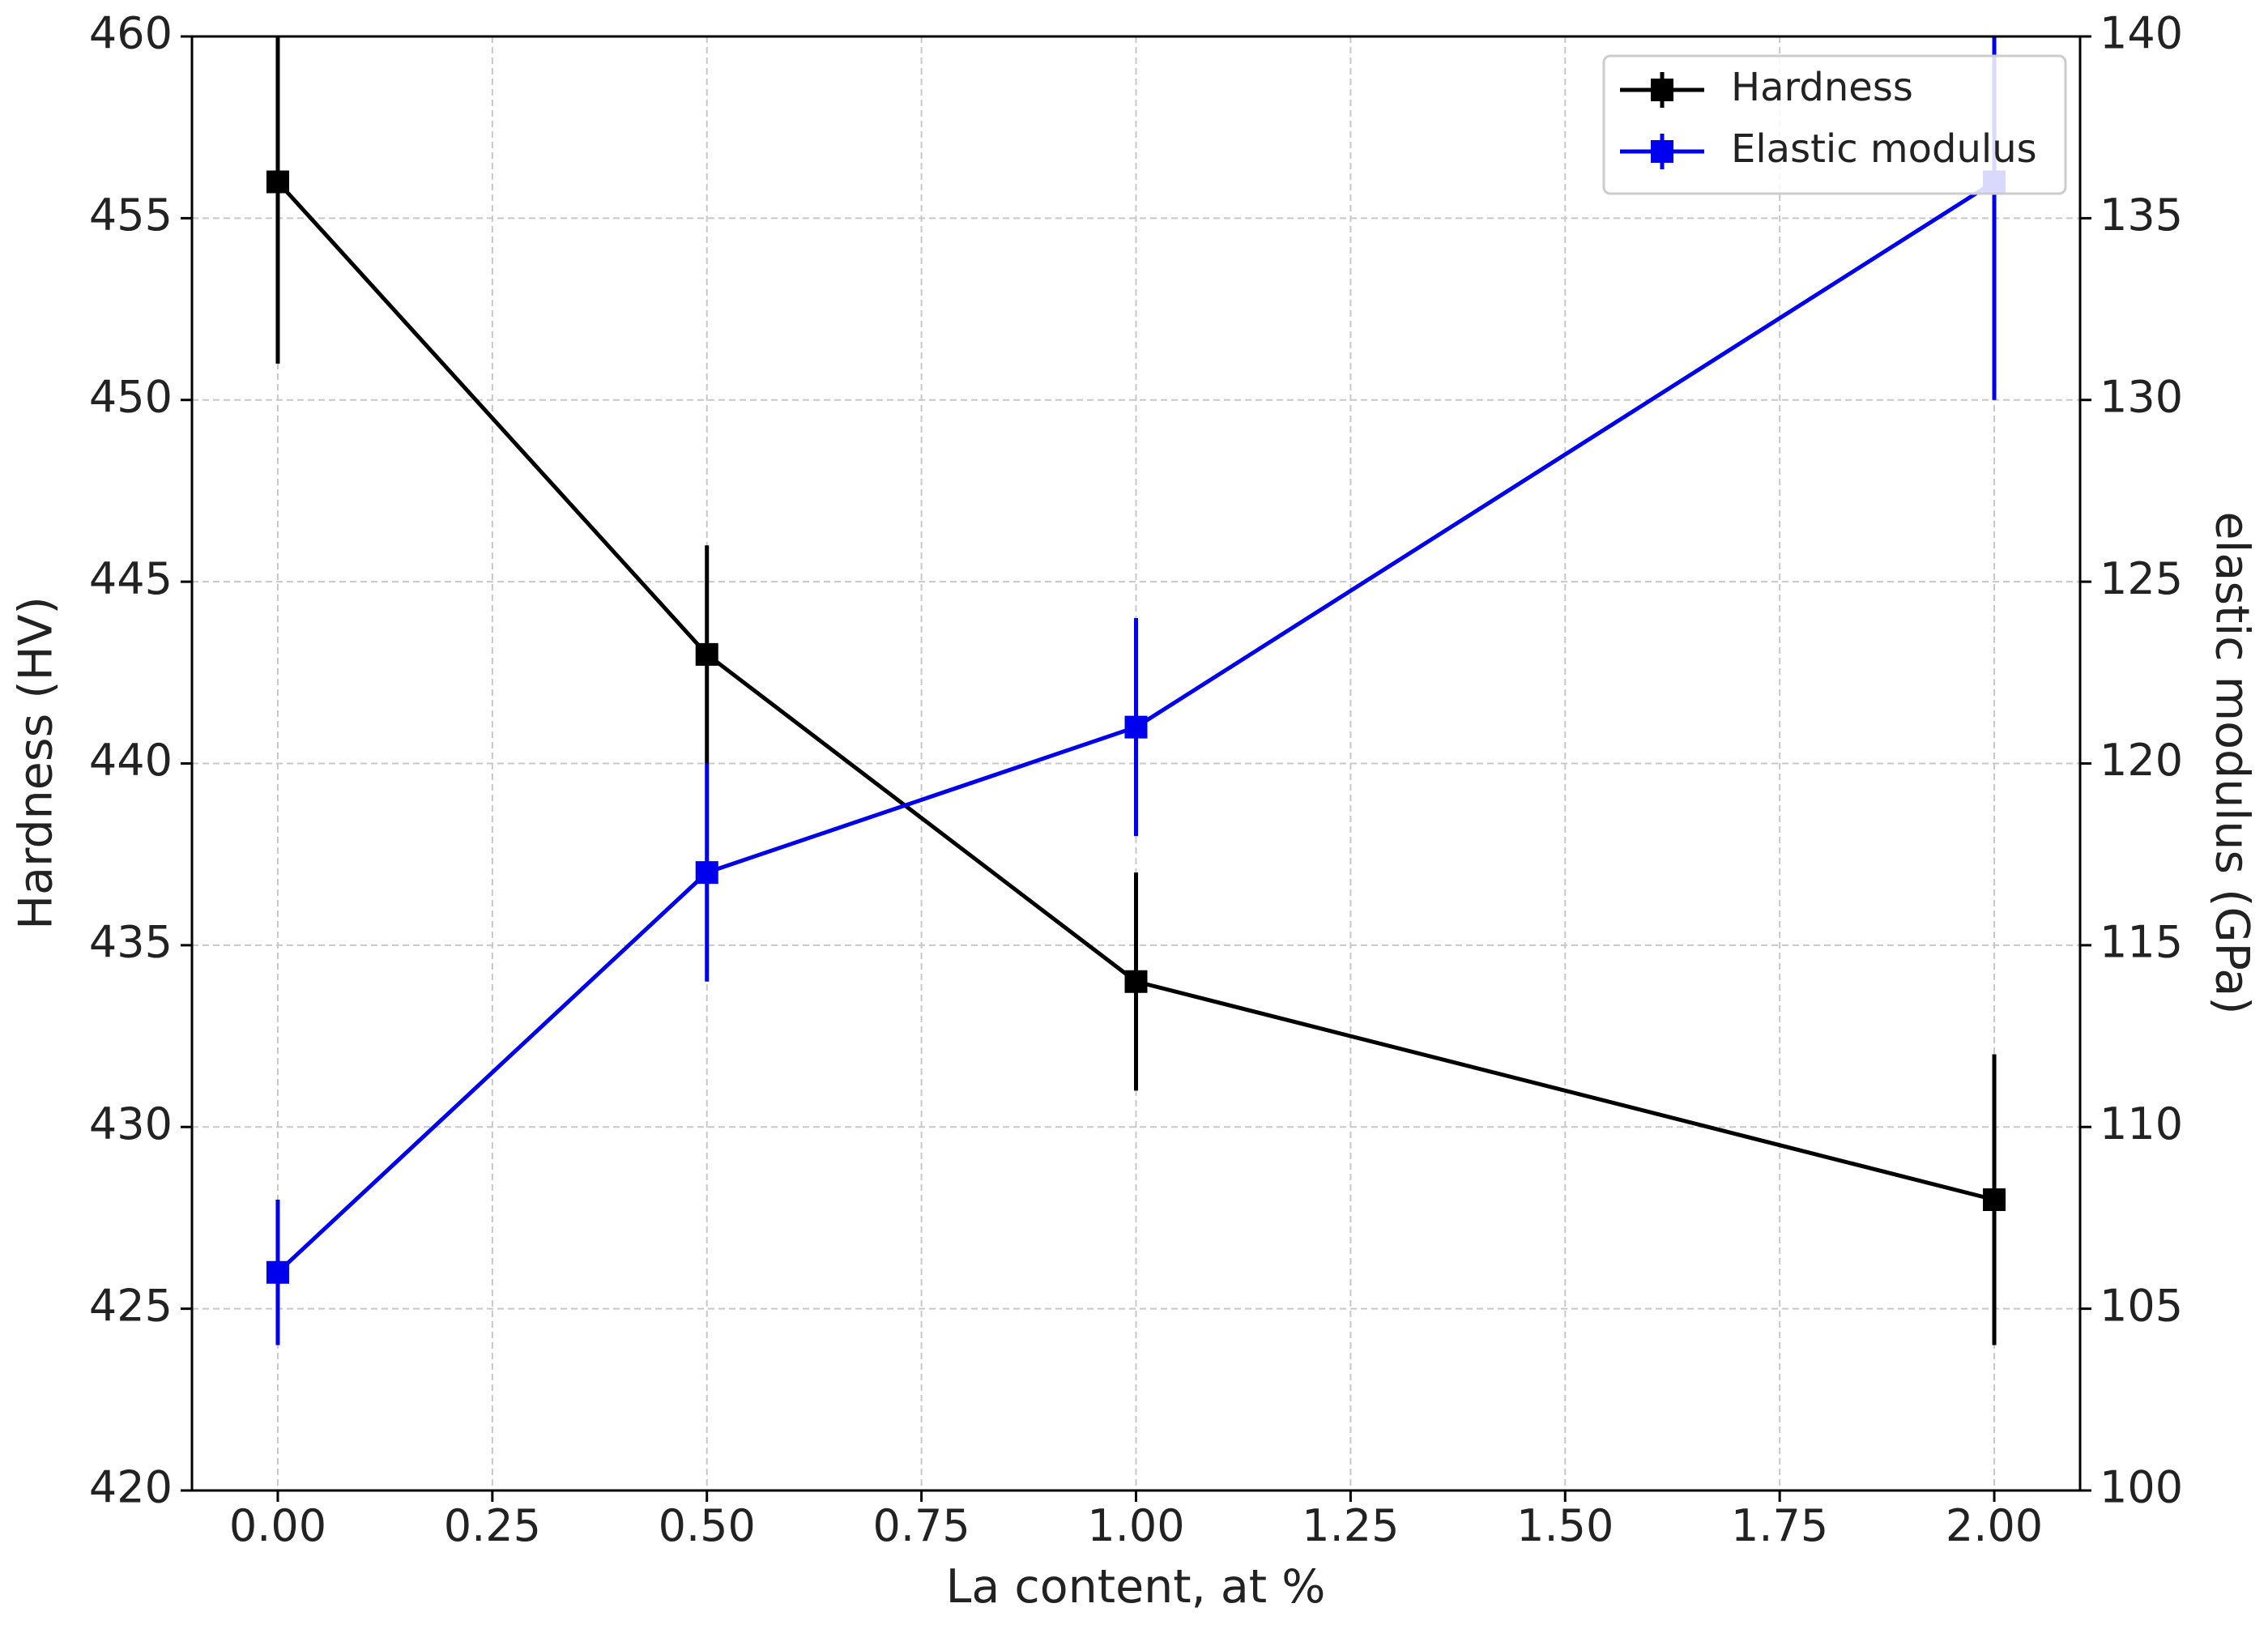 The width and height of the screenshot is (2268, 1629). Describe the element at coordinates (36, 762) in the screenshot. I see `y-axis-label: Hardness (HV)` at that location.